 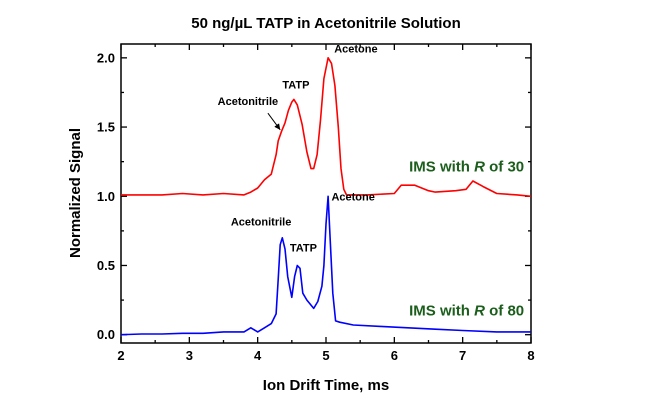 I want to click on y-tick-label: 1.0, so click(x=106, y=196).